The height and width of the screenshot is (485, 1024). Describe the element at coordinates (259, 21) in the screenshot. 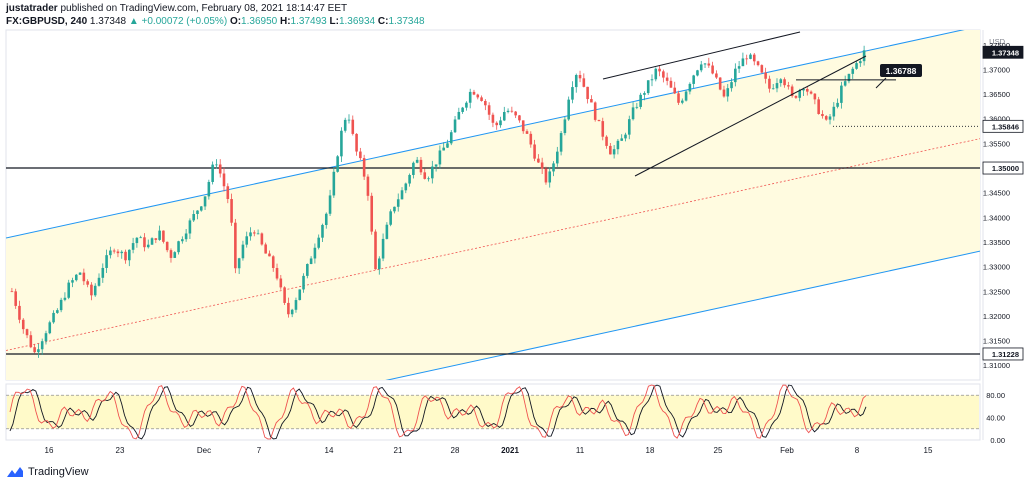

I see `open-value: 1.36950` at that location.